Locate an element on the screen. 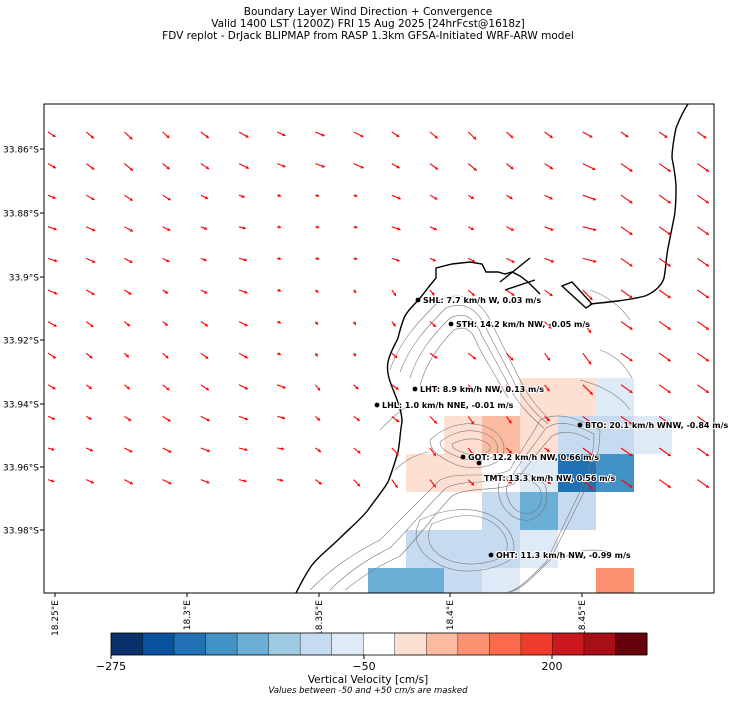 The width and height of the screenshot is (736, 702). lat-tick-label: 33.94°S is located at coordinates (21, 406).